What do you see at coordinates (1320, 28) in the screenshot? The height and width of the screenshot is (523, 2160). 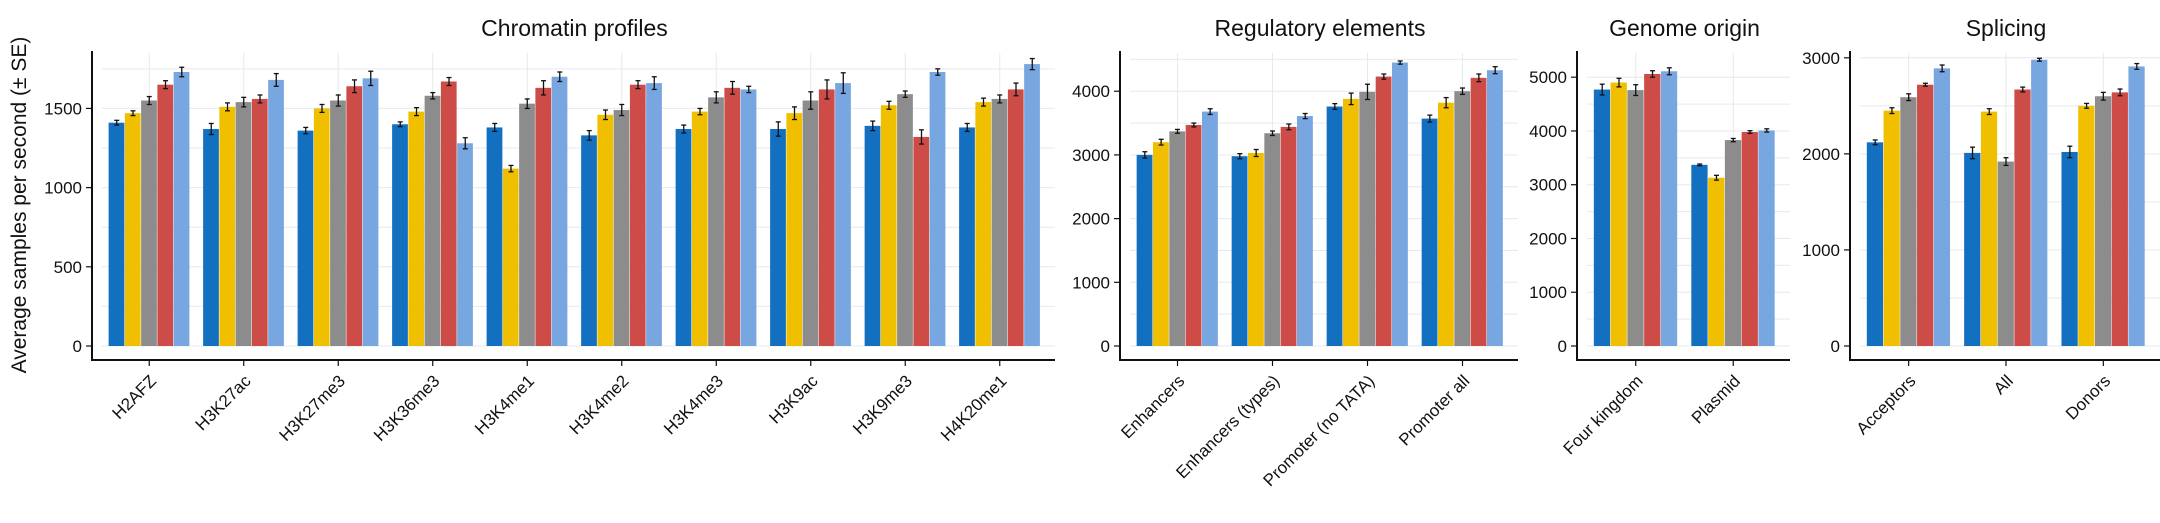 I see `panel-title: Regulatory elements` at bounding box center [1320, 28].